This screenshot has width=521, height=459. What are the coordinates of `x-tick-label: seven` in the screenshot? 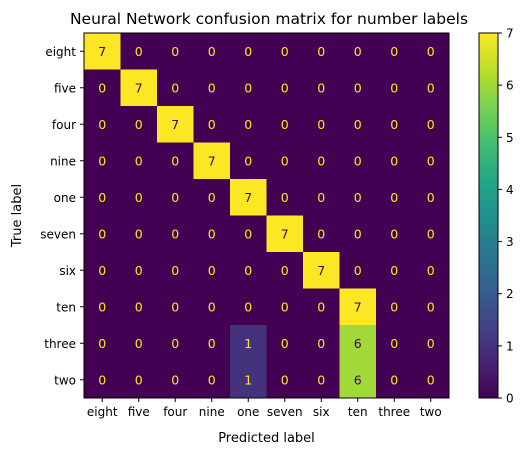 It's located at (285, 412).